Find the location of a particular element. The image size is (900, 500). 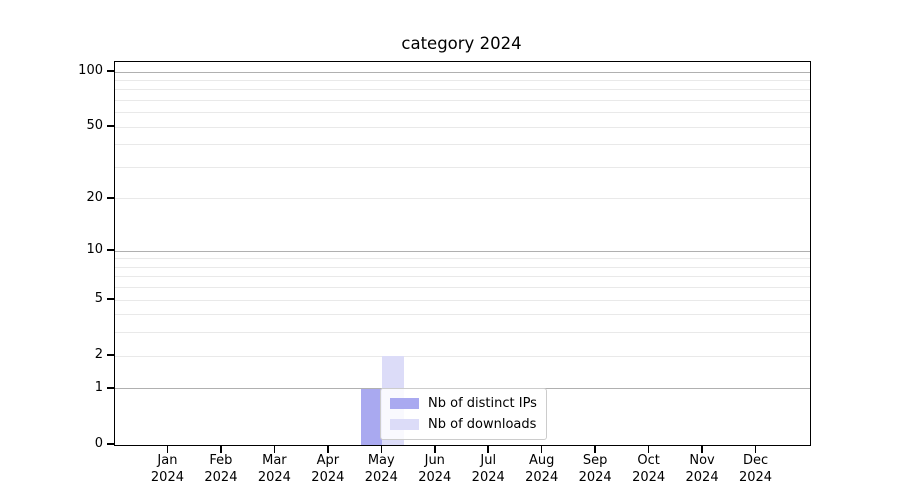

legend-label: Nb of downloads is located at coordinates (482, 424).